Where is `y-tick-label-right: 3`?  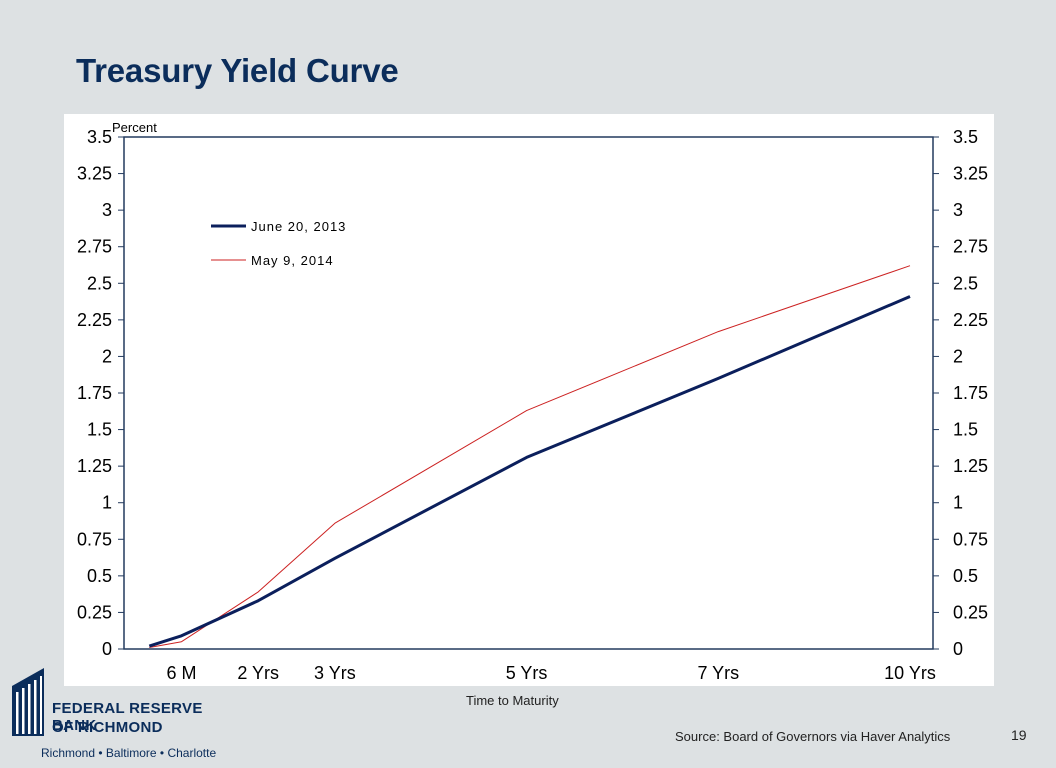
y-tick-label-right: 3 is located at coordinates (958, 210).